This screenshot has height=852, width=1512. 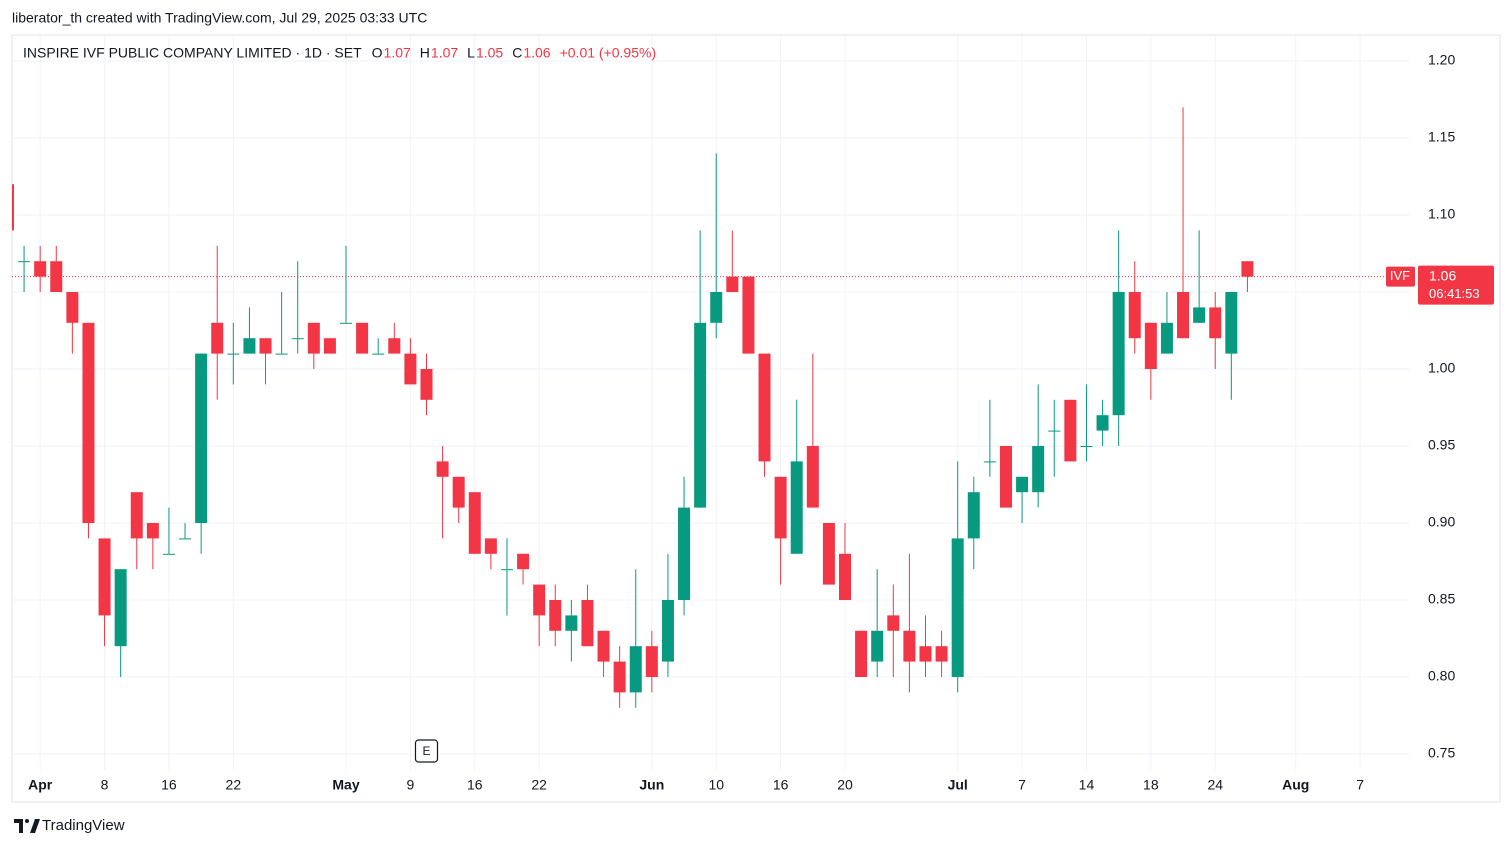 I want to click on legend-key: O, so click(x=377, y=53).